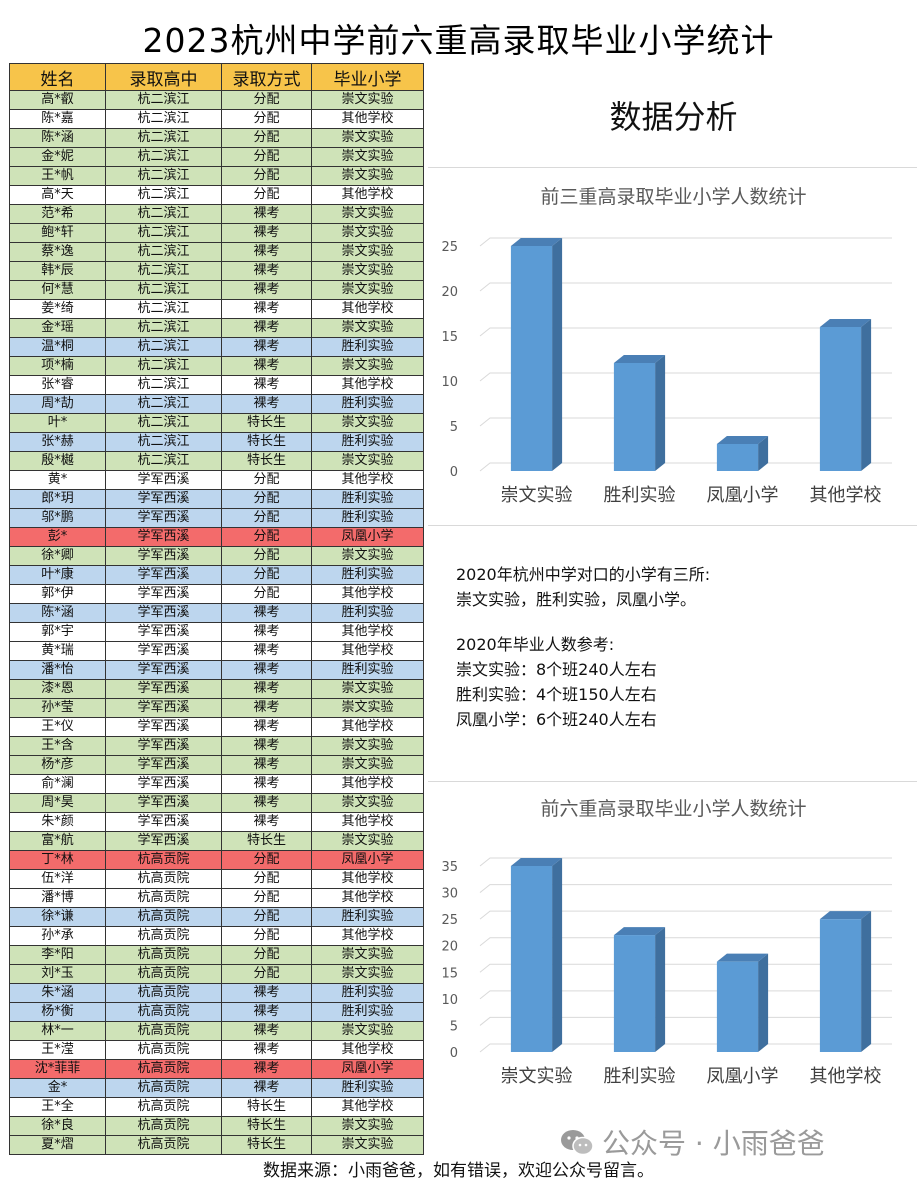 The image size is (917, 1196). I want to click on cell-name: 漆*恩, so click(57, 689).